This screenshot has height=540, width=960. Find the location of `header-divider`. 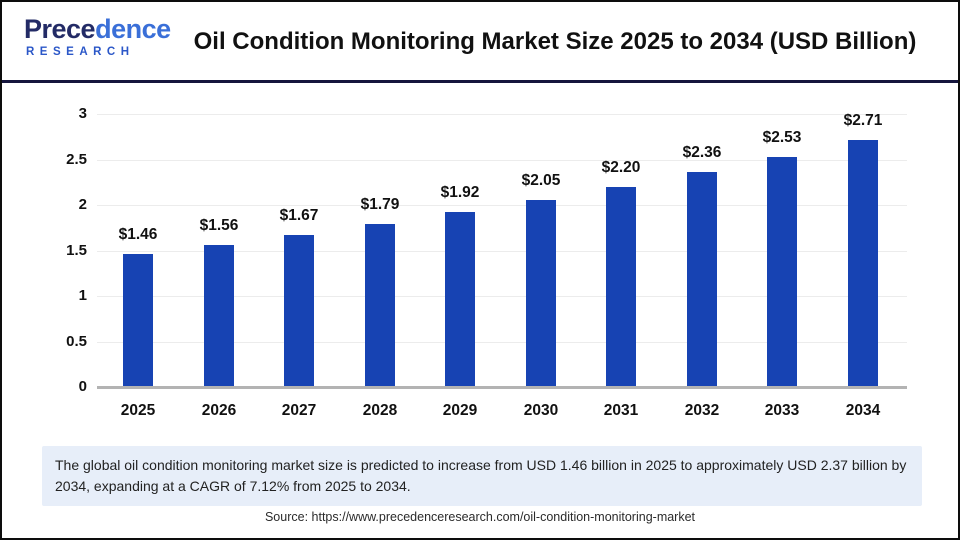

header-divider is located at coordinates (480, 81).